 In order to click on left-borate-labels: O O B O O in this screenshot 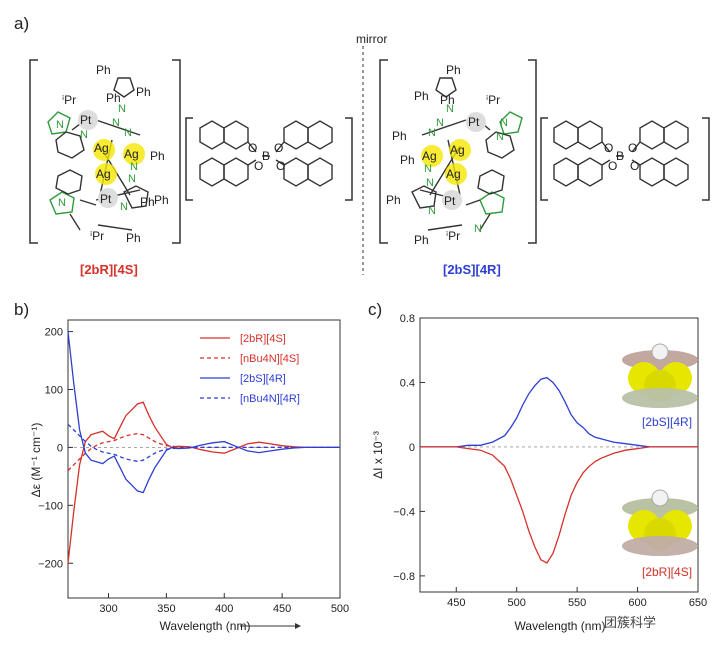, I will do `click(266, 157)`.